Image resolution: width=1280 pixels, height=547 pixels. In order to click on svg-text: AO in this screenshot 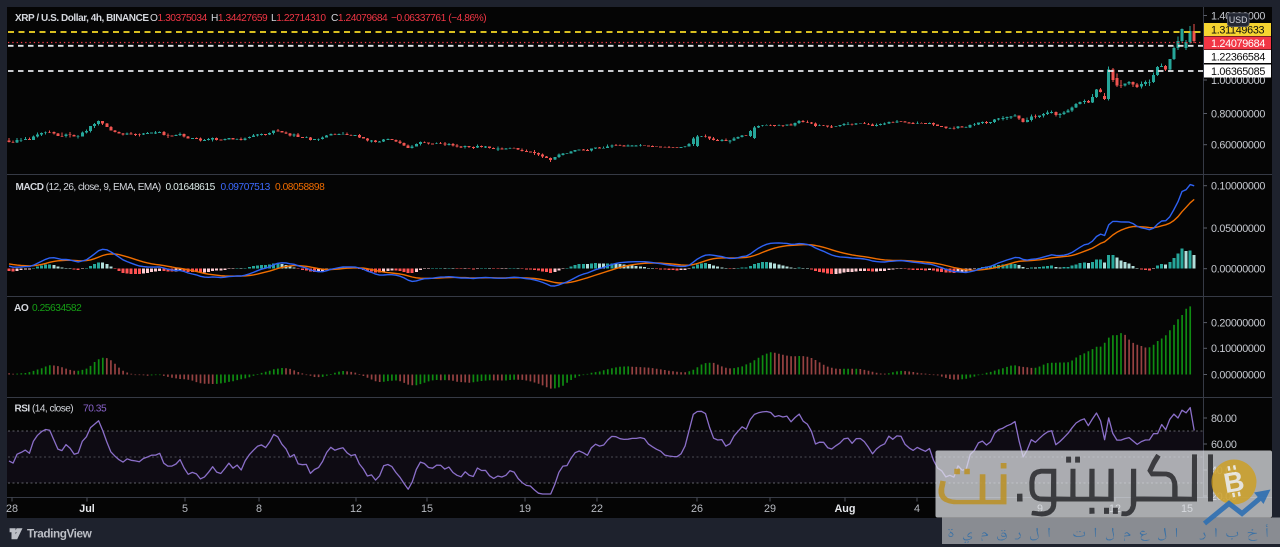, I will do `click(21, 308)`.